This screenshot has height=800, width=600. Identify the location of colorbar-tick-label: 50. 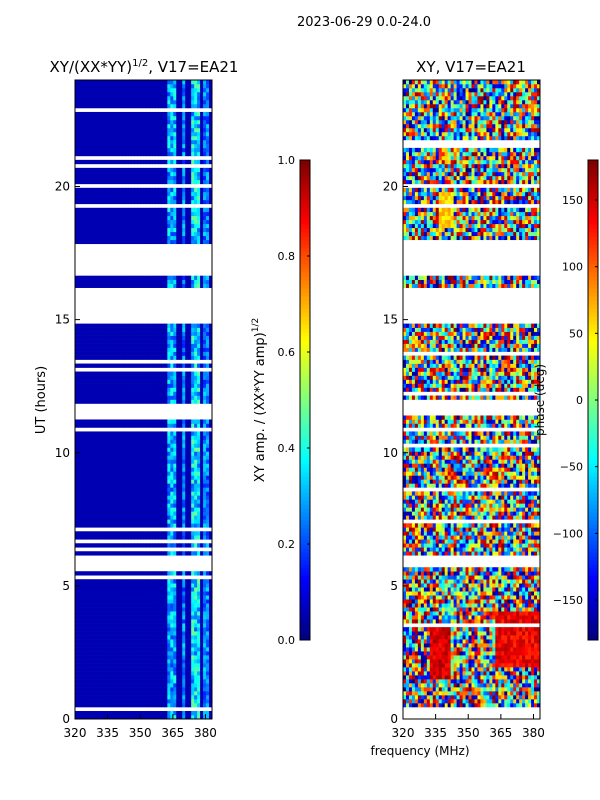
(576, 333).